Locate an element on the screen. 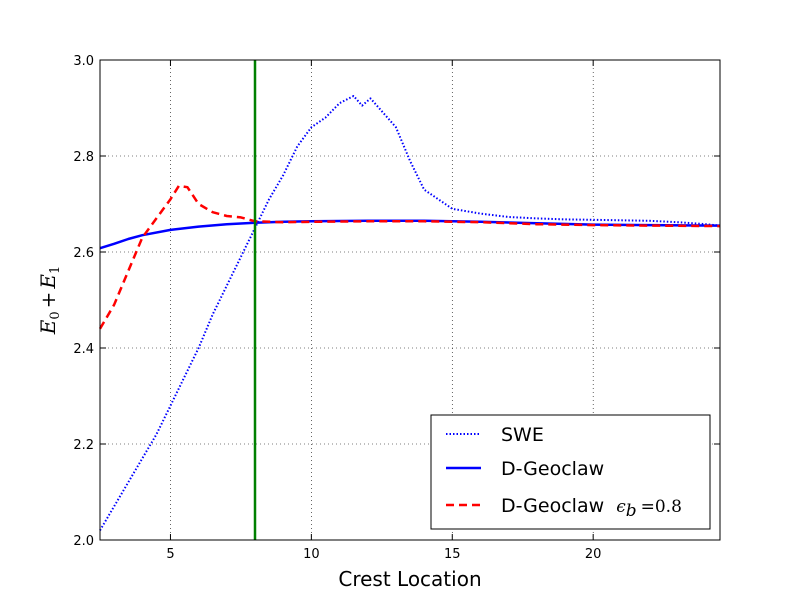  y-tick-label: 2.8 is located at coordinates (83, 157).